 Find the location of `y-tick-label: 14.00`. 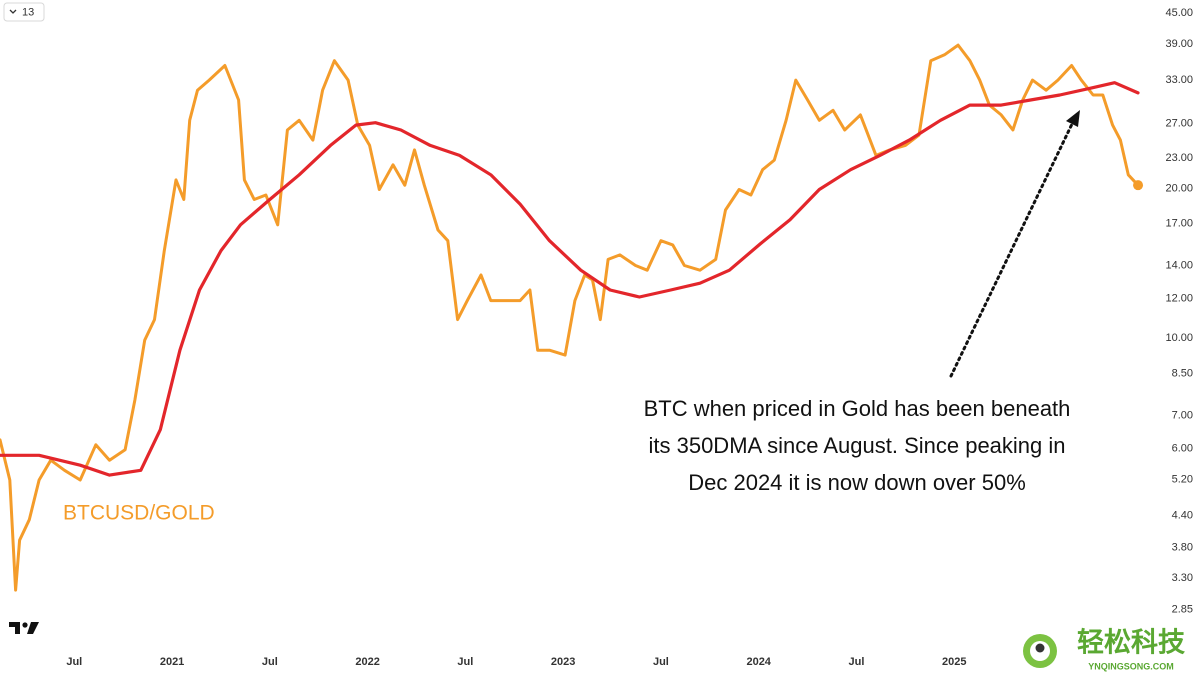

y-tick-label: 14.00 is located at coordinates (1179, 265).